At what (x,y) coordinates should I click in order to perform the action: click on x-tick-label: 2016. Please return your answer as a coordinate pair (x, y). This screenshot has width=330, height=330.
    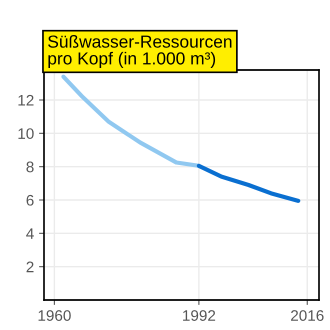
    Looking at the image, I should click on (307, 315).